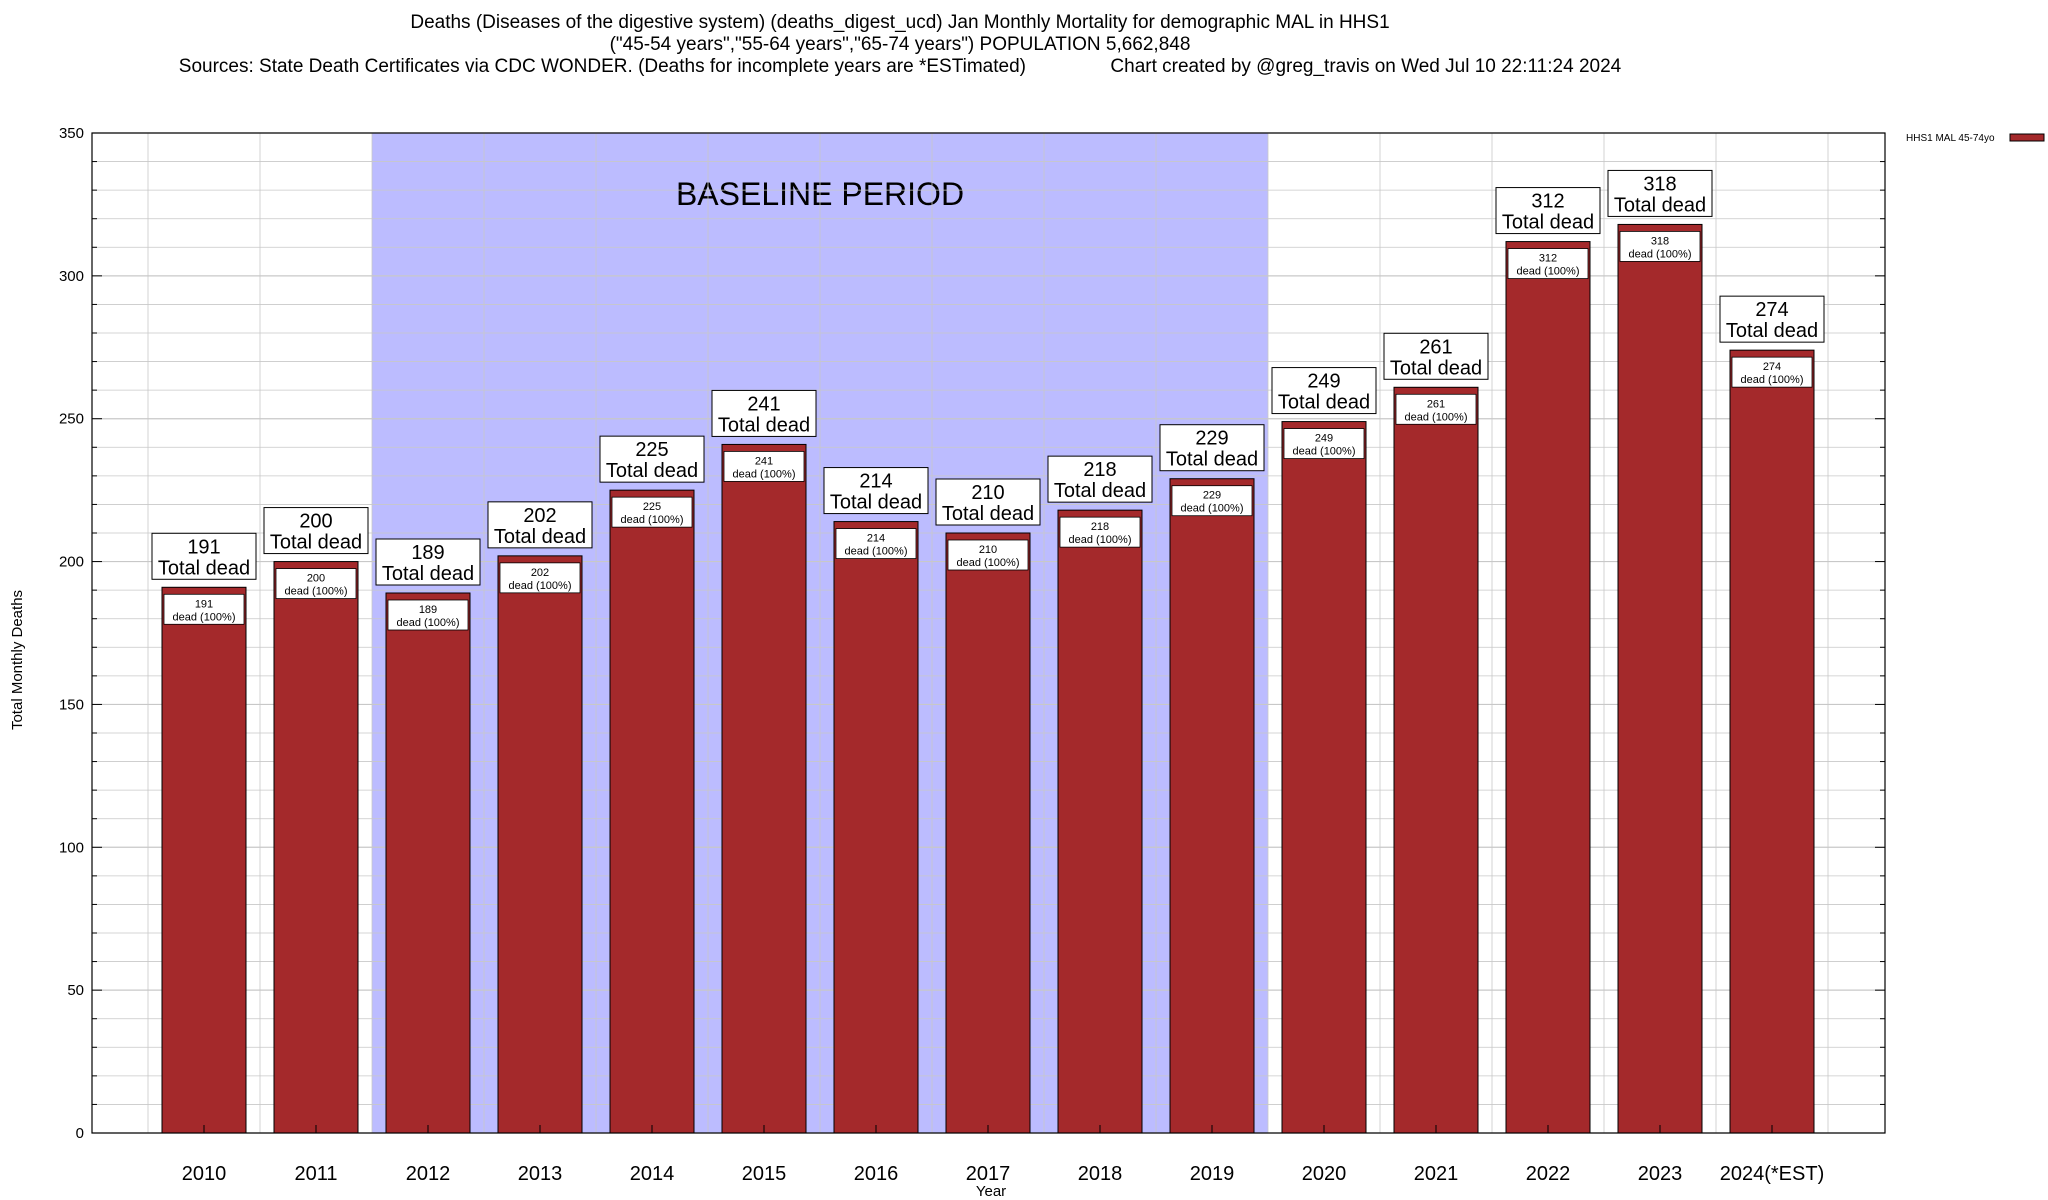 This screenshot has height=1200, width=2048. Describe the element at coordinates (71, 276) in the screenshot. I see `y-tick-label: 300` at that location.